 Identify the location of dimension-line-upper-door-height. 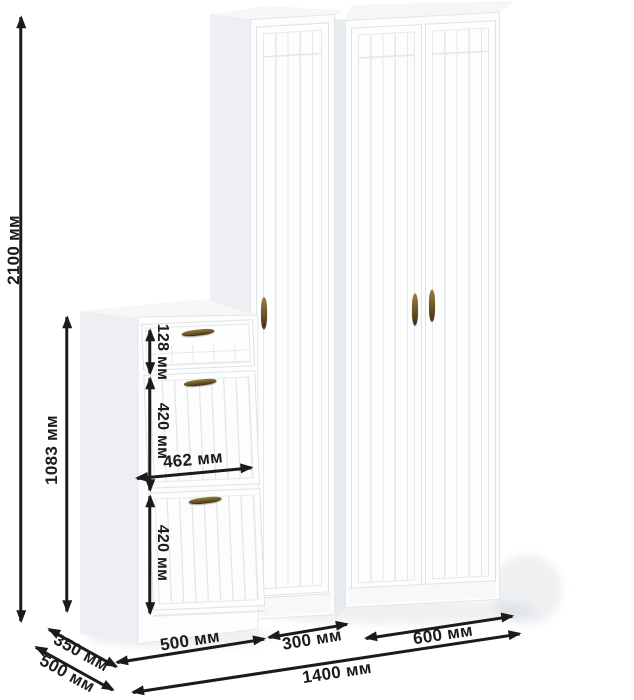
(150, 434).